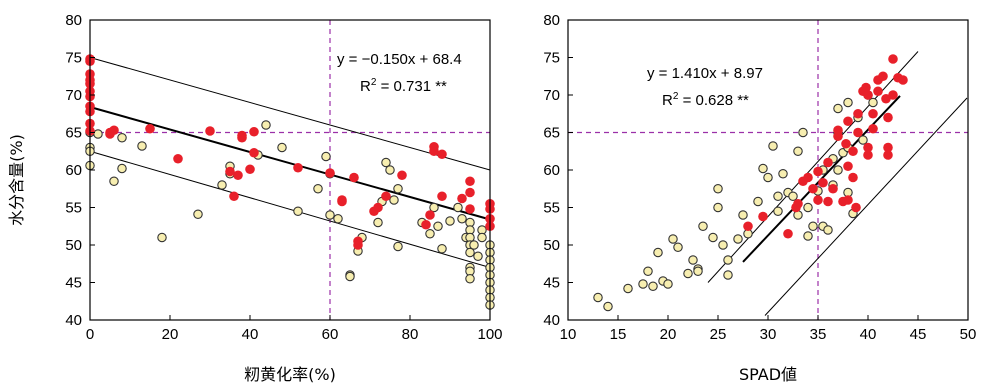 Image resolution: width=983 pixels, height=387 pixels. I want to click on y-tick-label: 40, so click(73, 320).